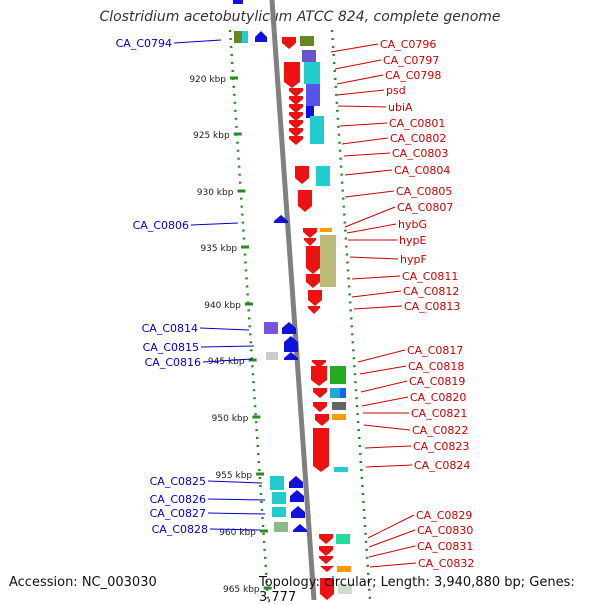  What do you see at coordinates (218, 249) in the screenshot?
I see `scale-tick-label: 935 kbp` at bounding box center [218, 249].